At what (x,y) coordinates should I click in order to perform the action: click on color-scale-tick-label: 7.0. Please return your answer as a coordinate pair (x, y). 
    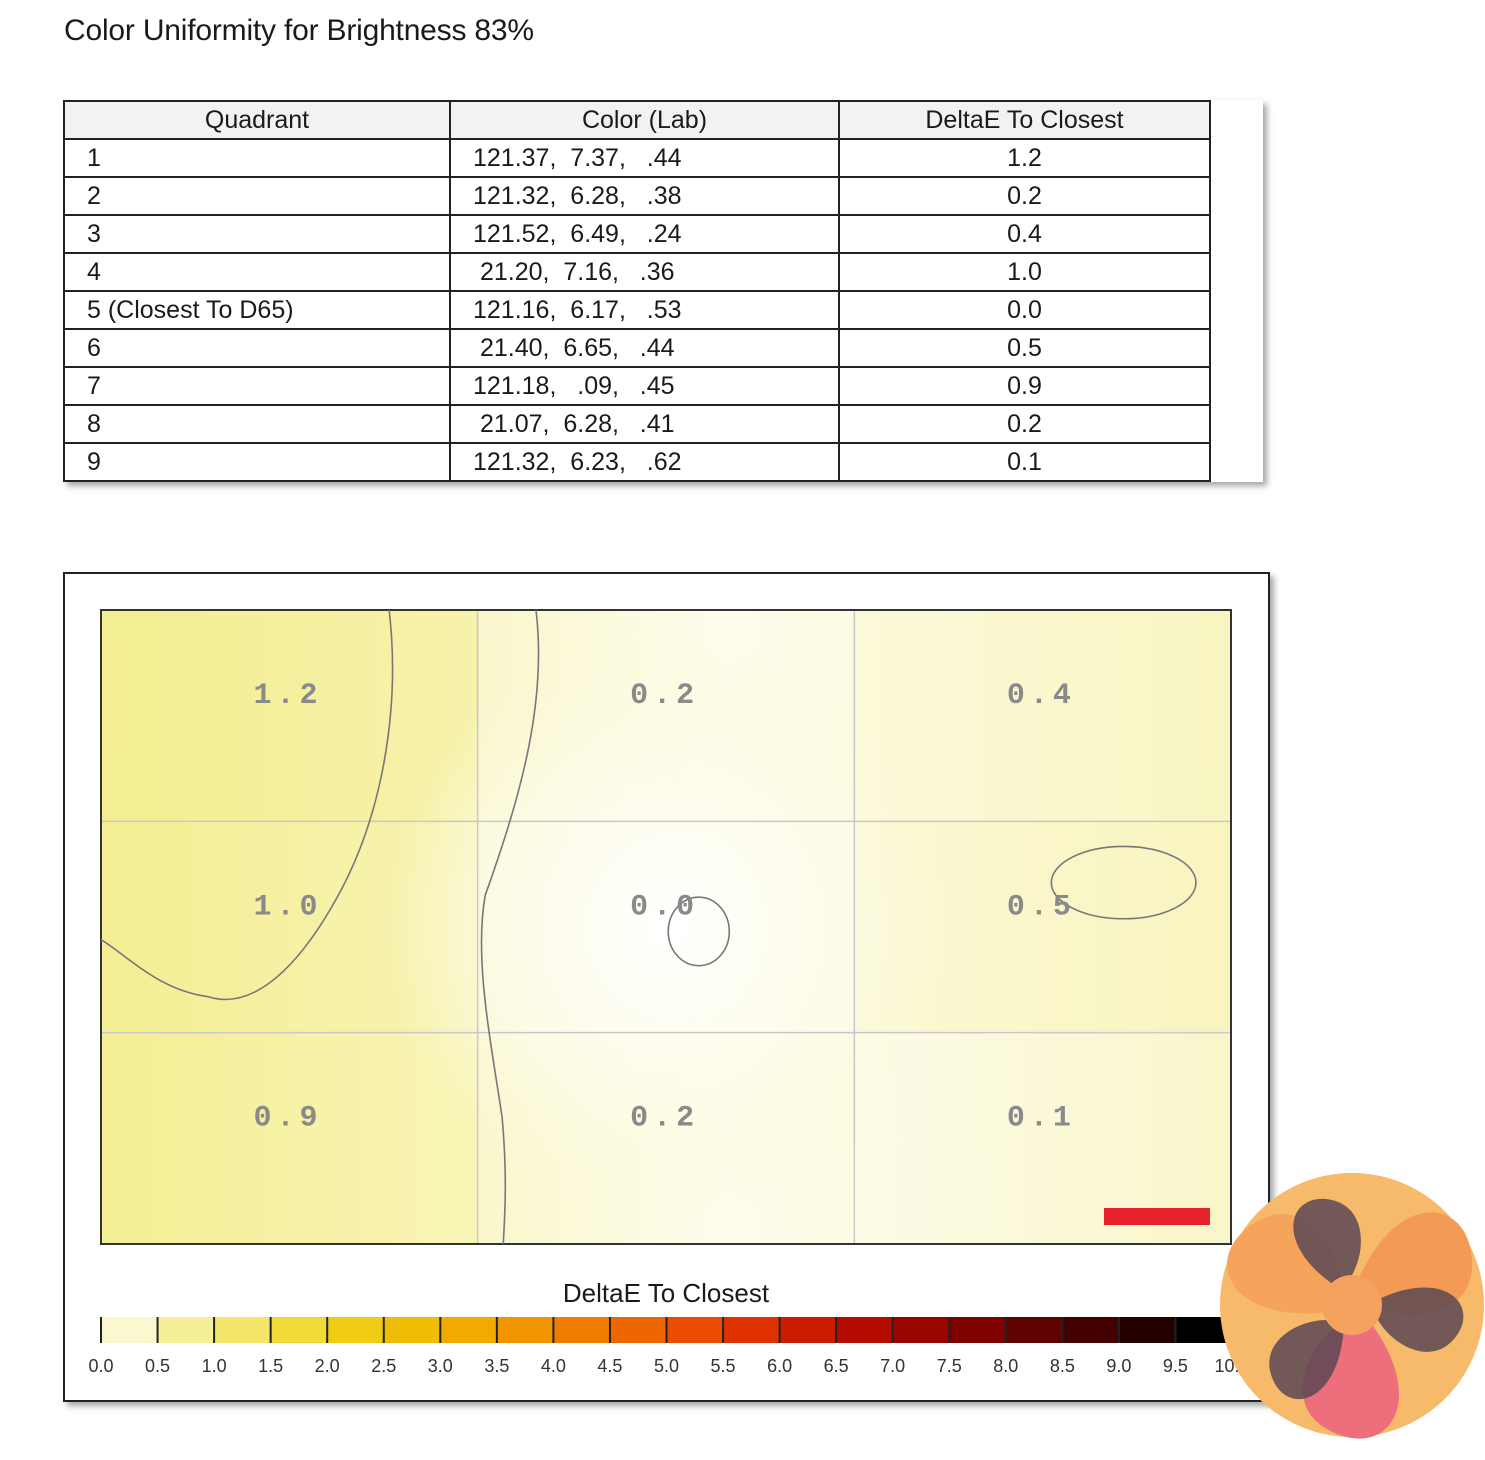
    Looking at the image, I should click on (892, 1366).